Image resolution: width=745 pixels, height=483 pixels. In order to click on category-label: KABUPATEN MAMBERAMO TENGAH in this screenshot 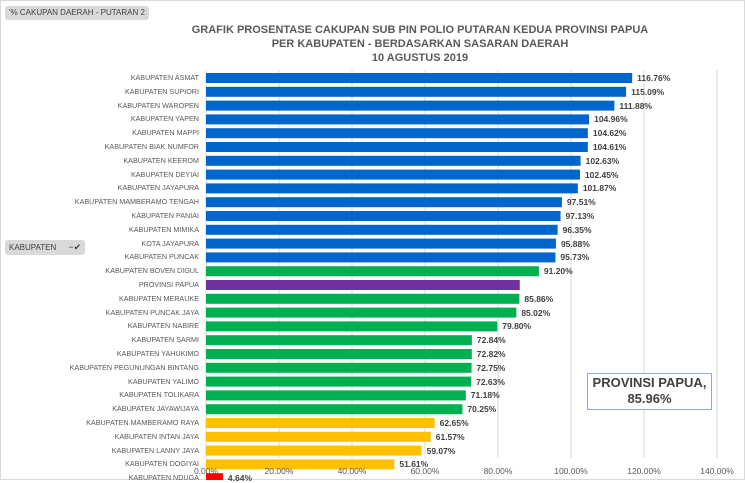, I will do `click(136, 202)`.